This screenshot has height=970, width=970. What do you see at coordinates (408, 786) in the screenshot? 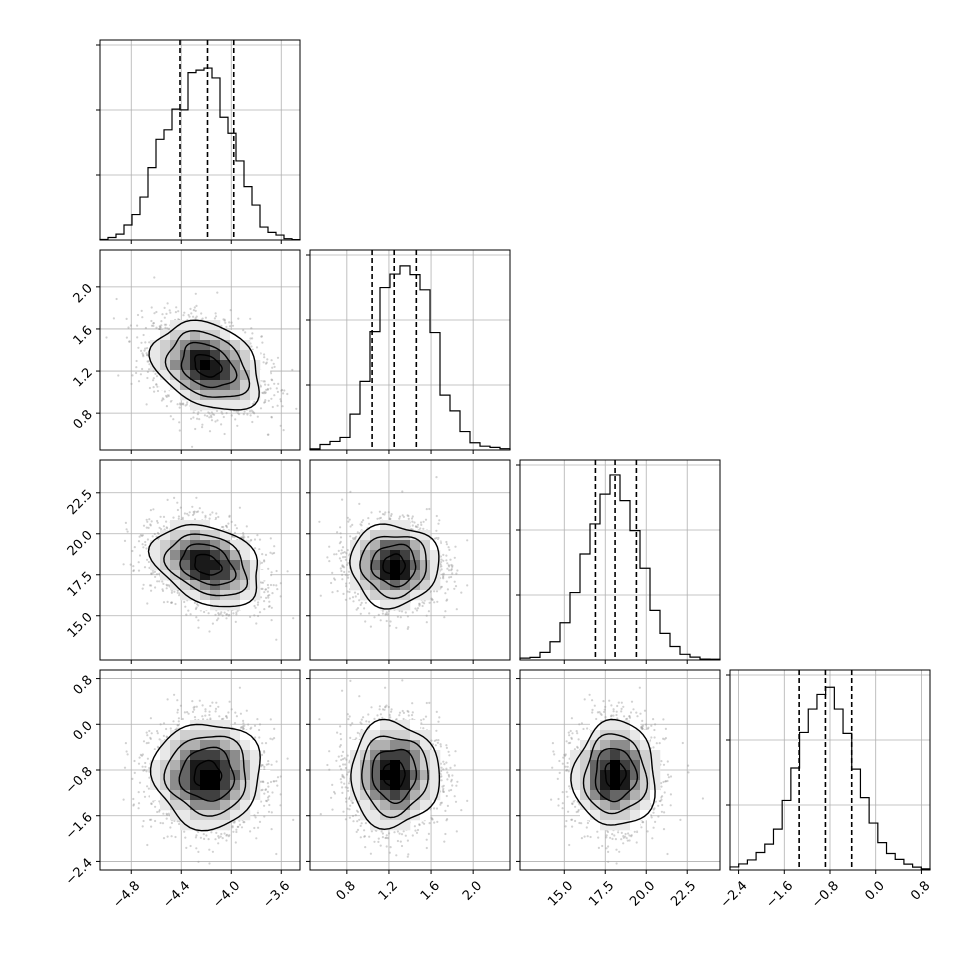
I see `scatter-panel-3-1: 0.8 1.2 1.6 2.0` at bounding box center [408, 786].